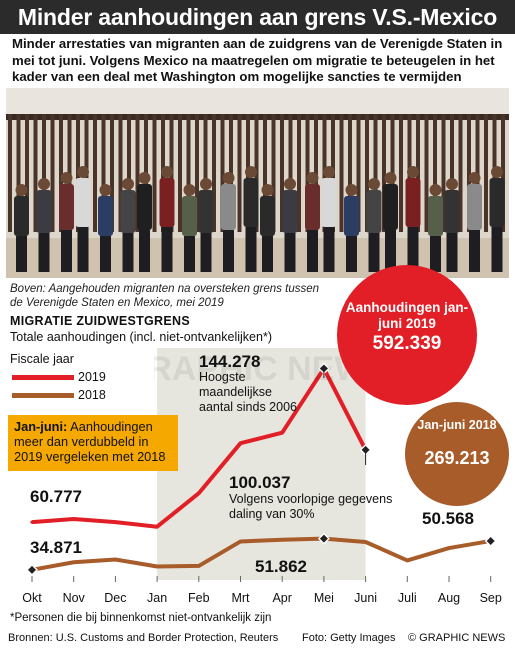 This screenshot has width=515, height=650. I want to click on legend-swatch-2019, so click(43, 378).